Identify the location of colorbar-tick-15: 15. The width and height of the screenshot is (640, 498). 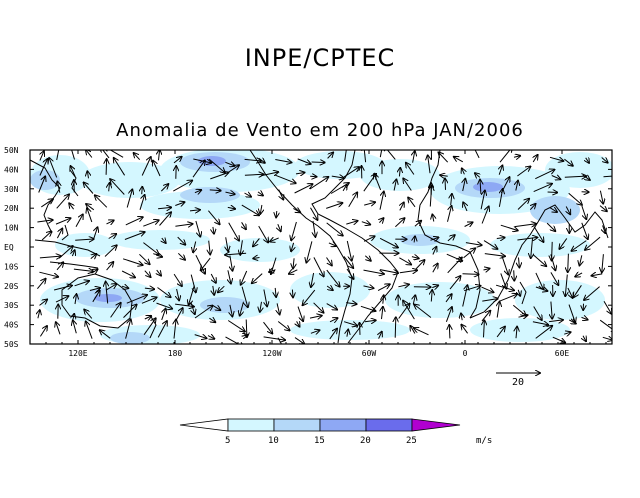
(319, 441).